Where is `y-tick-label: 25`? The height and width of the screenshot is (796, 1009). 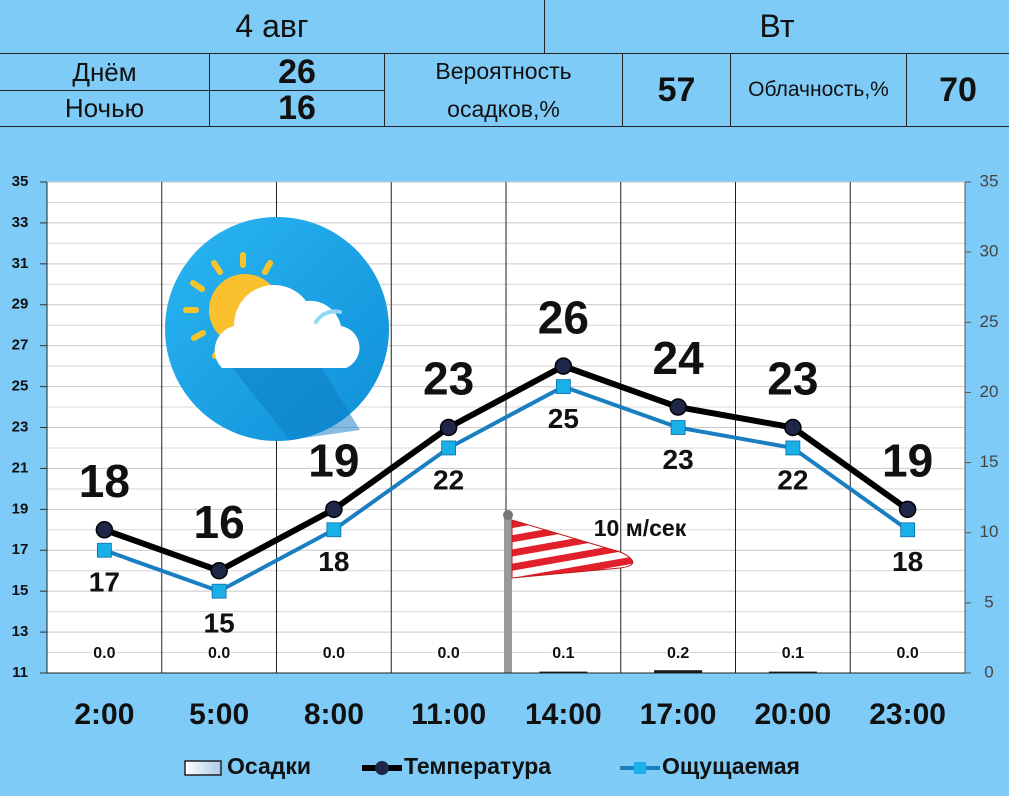
y-tick-label: 25 is located at coordinates (20, 386).